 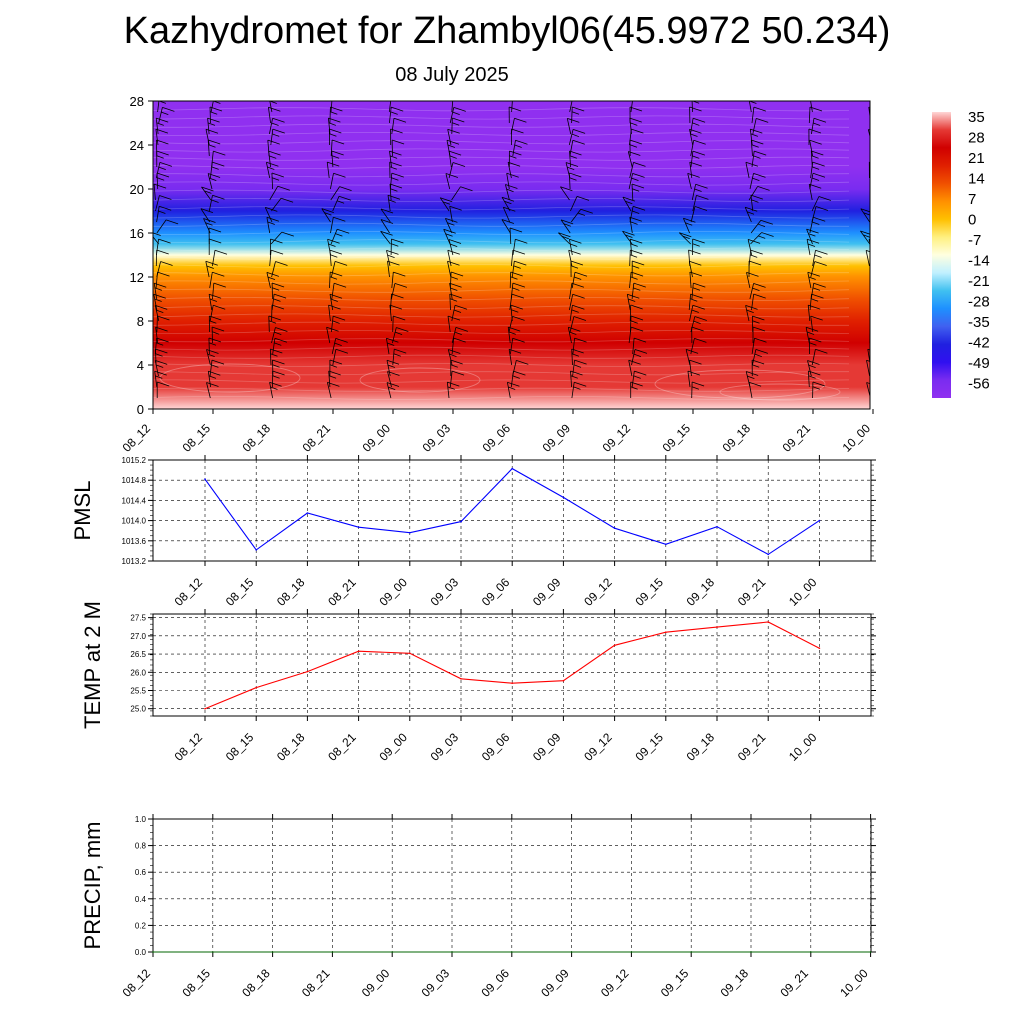 What do you see at coordinates (134, 460) in the screenshot?
I see `pmsl-group-ytick-label-5: 1015.2` at bounding box center [134, 460].